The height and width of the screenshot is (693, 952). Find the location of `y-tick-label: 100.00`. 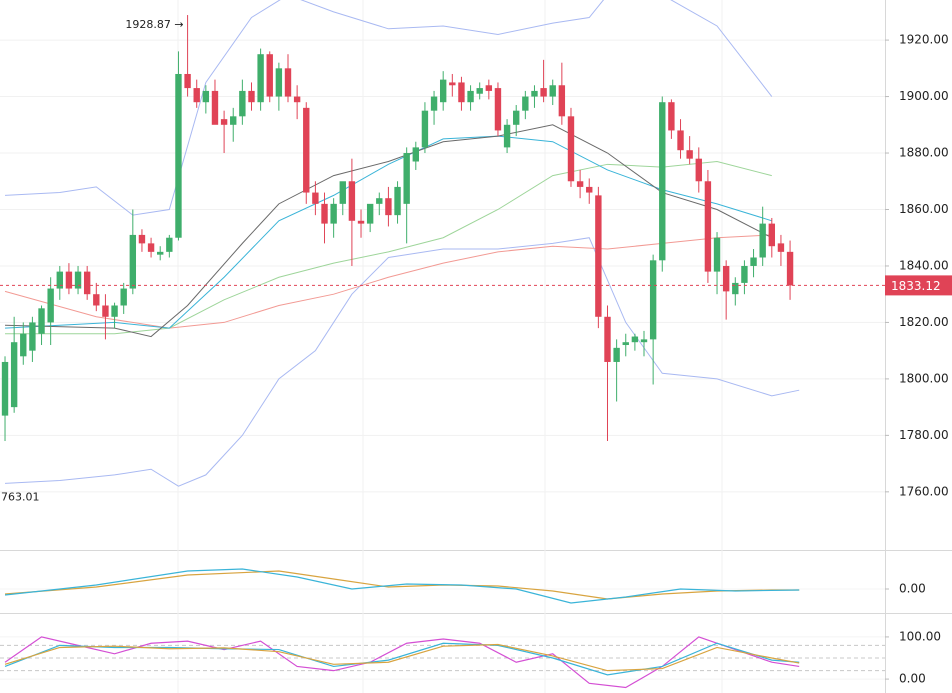

y-tick-label: 100.00 is located at coordinates (920, 636).